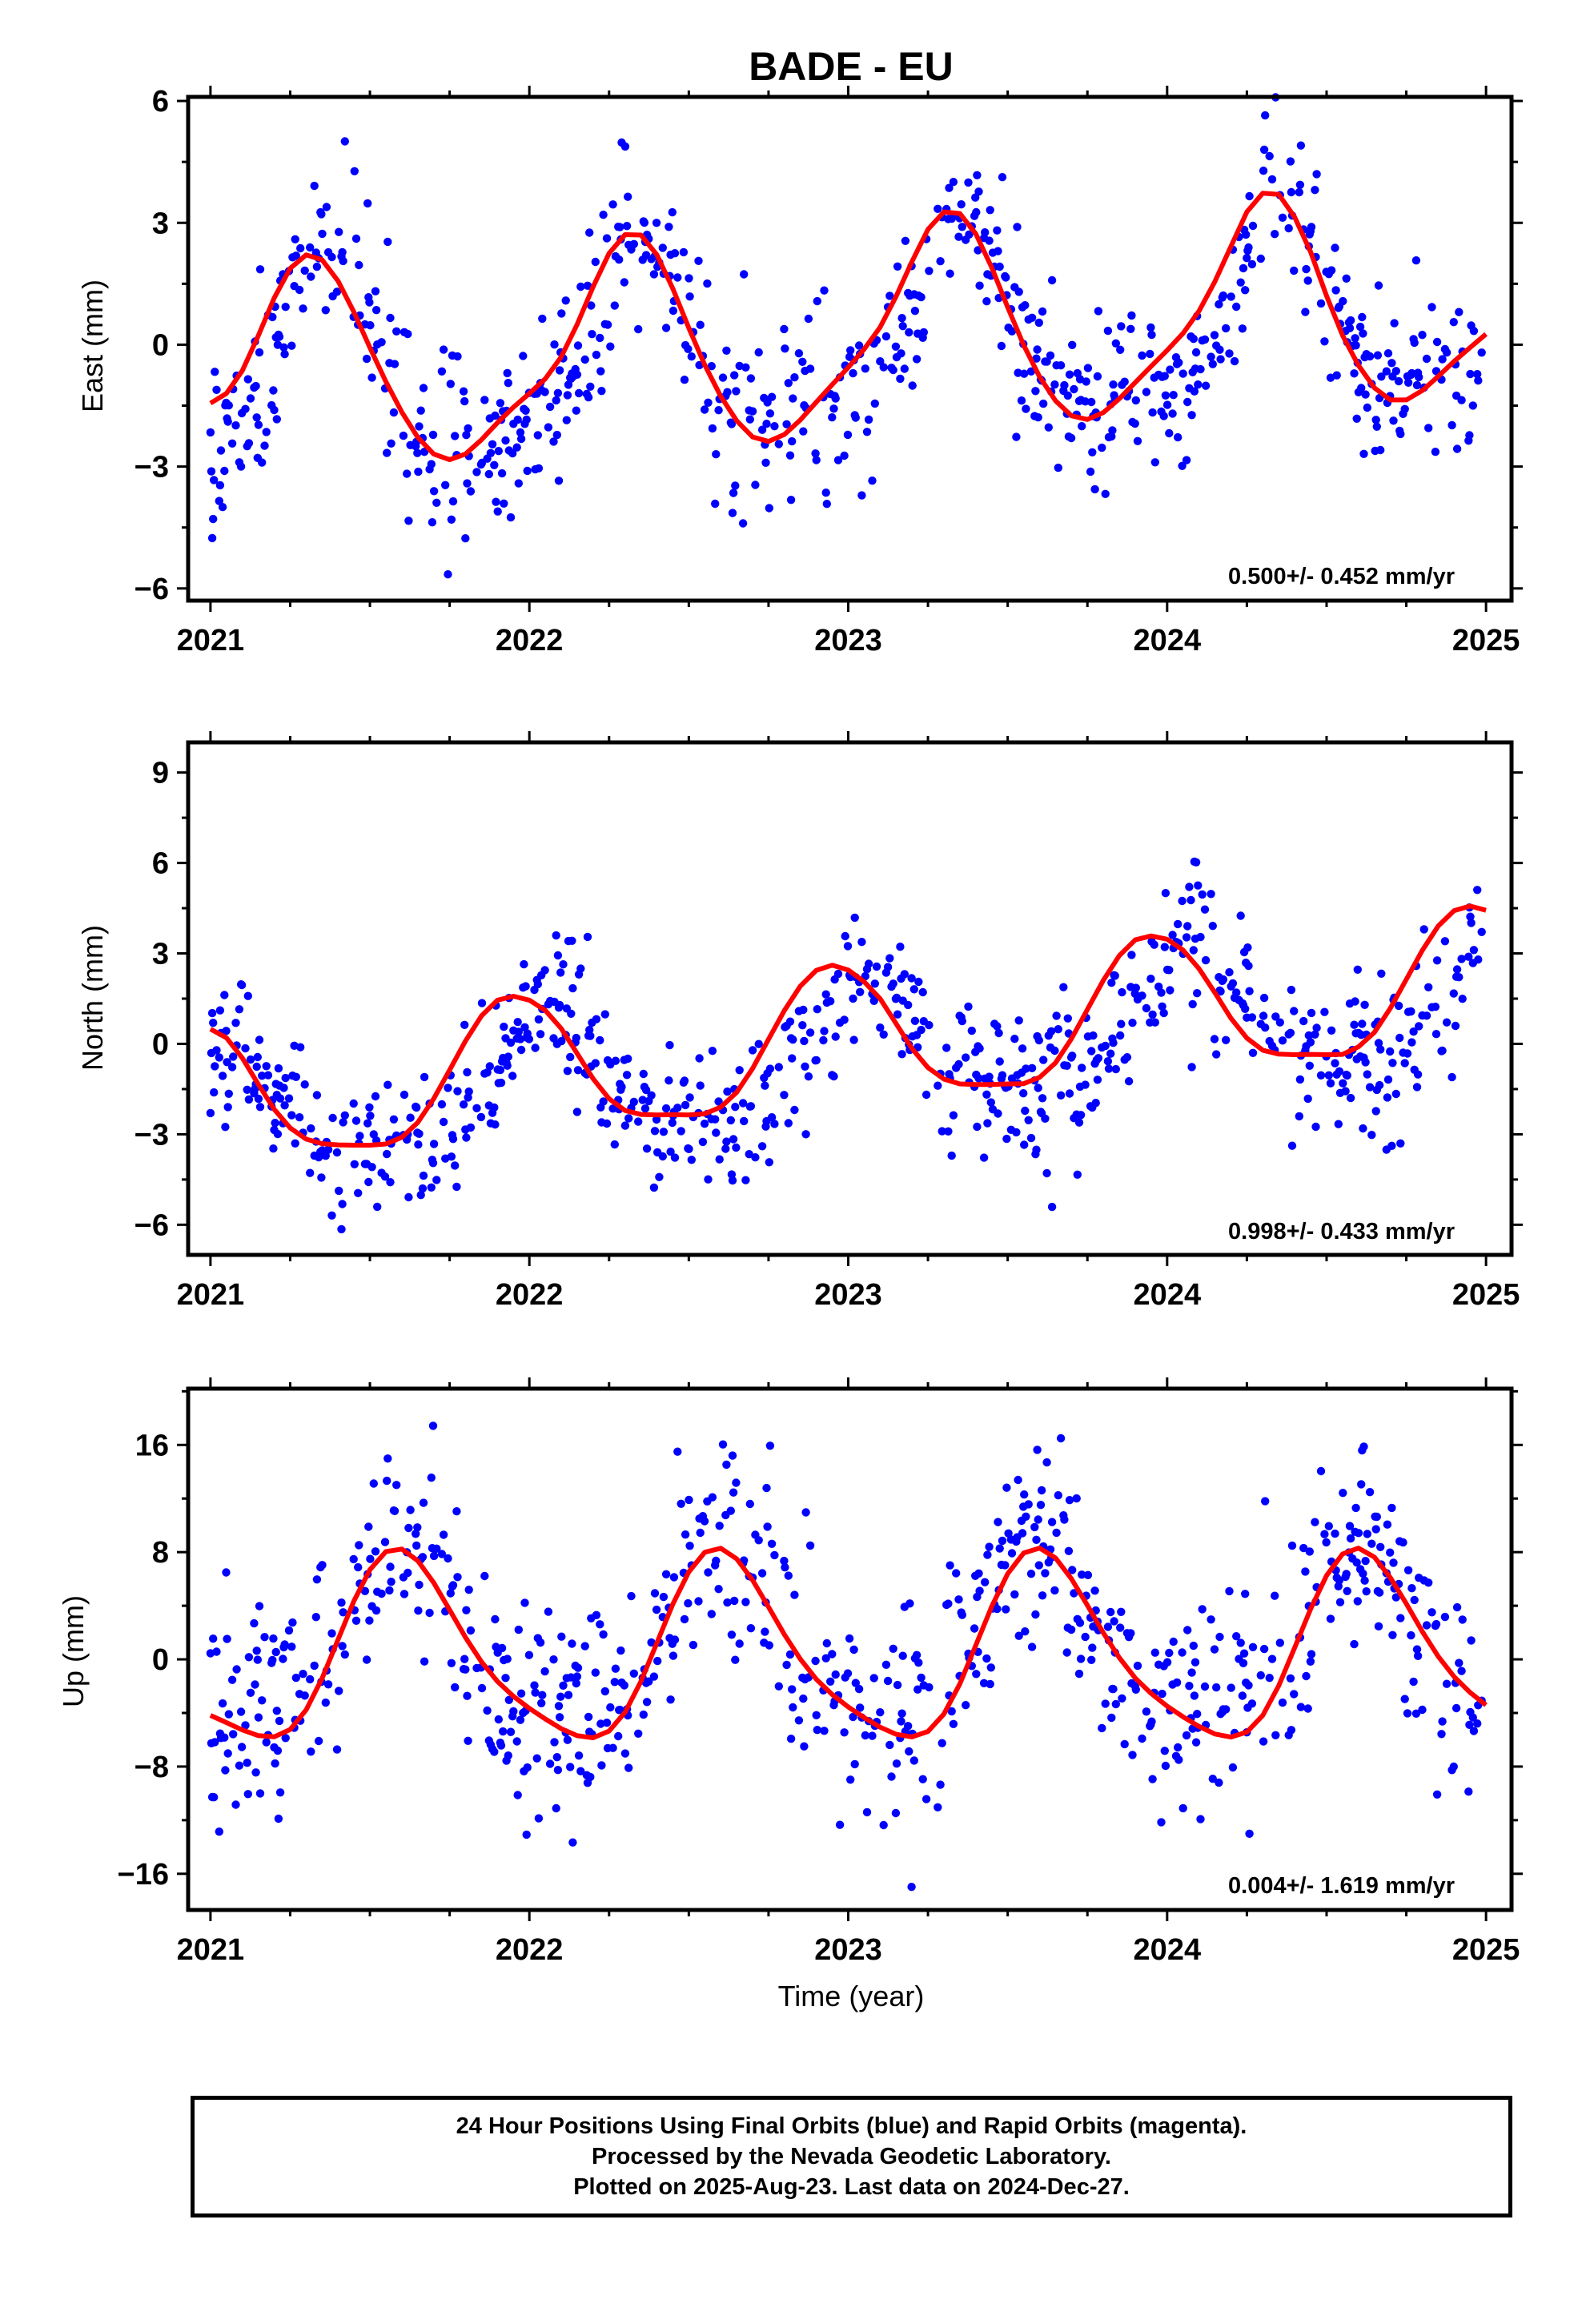 The image size is (1582, 2324). What do you see at coordinates (161, 1044) in the screenshot?
I see `north-y-tick-label: 0` at bounding box center [161, 1044].